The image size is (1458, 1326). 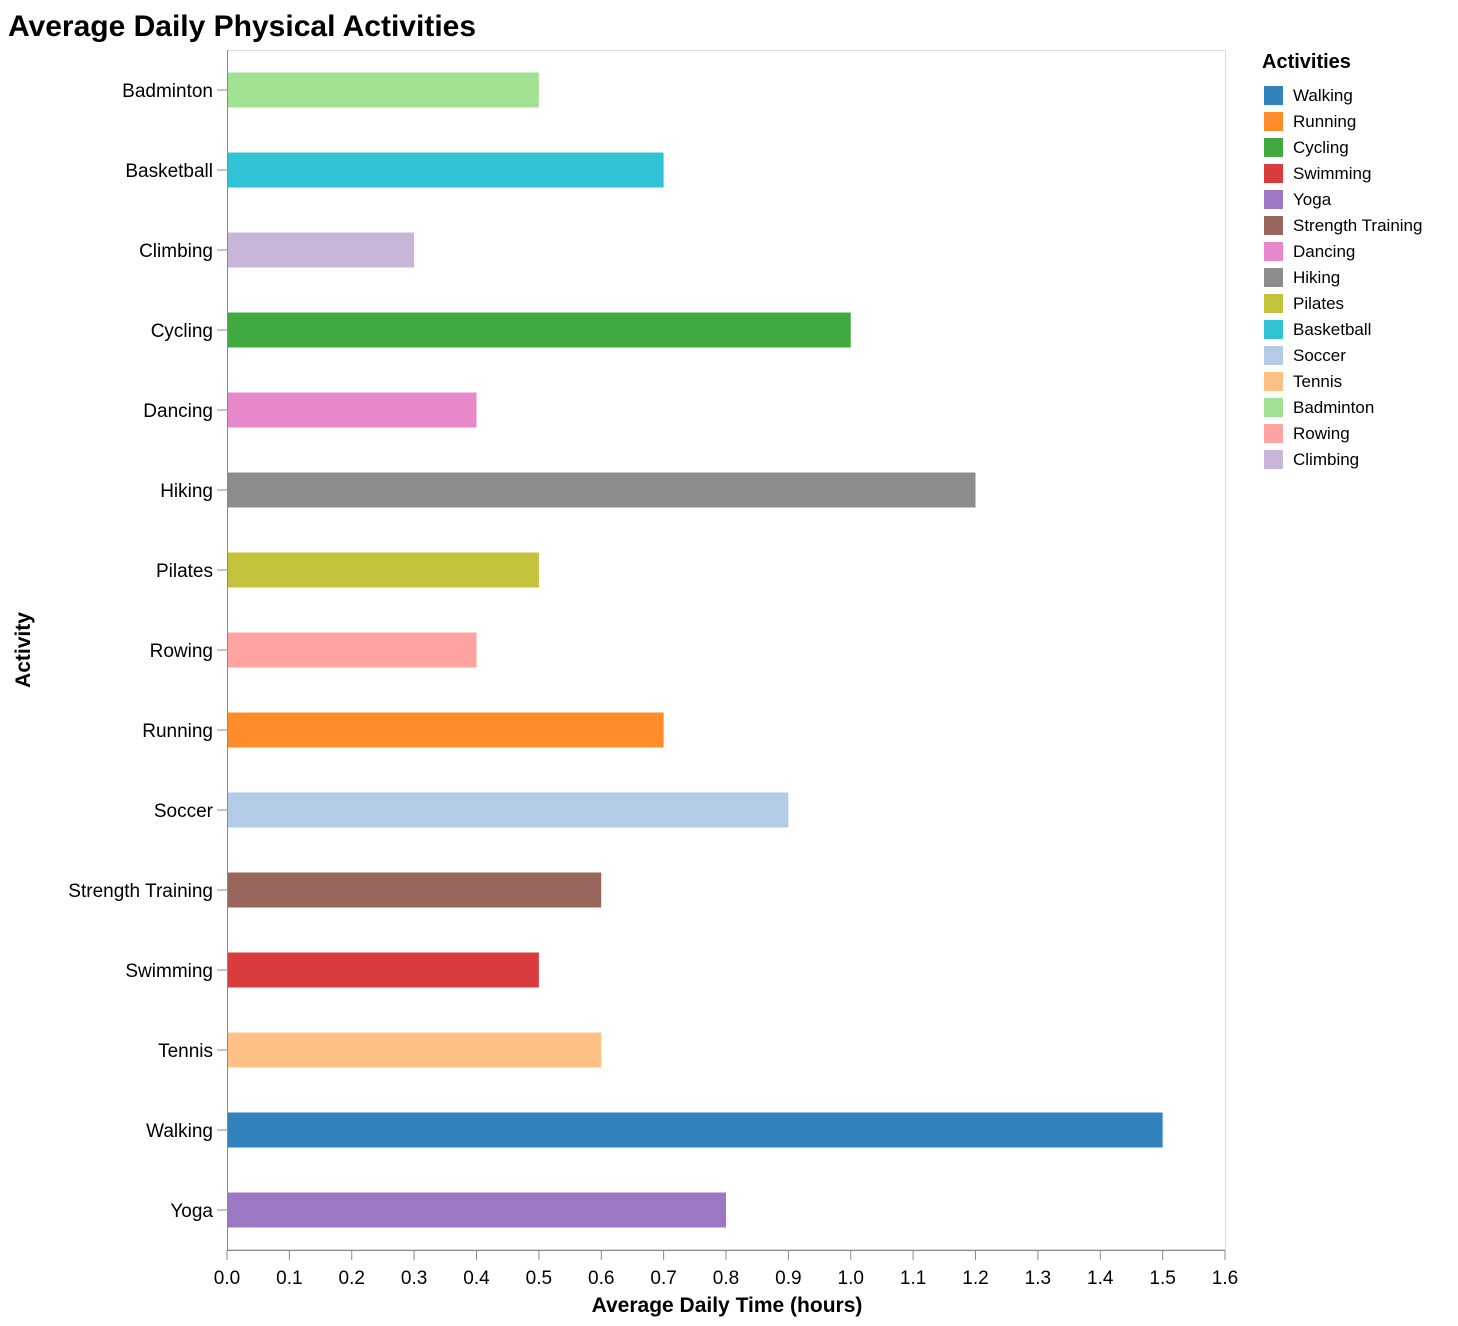 What do you see at coordinates (788, 1278) in the screenshot?
I see `x-tick-label: 0.9` at bounding box center [788, 1278].